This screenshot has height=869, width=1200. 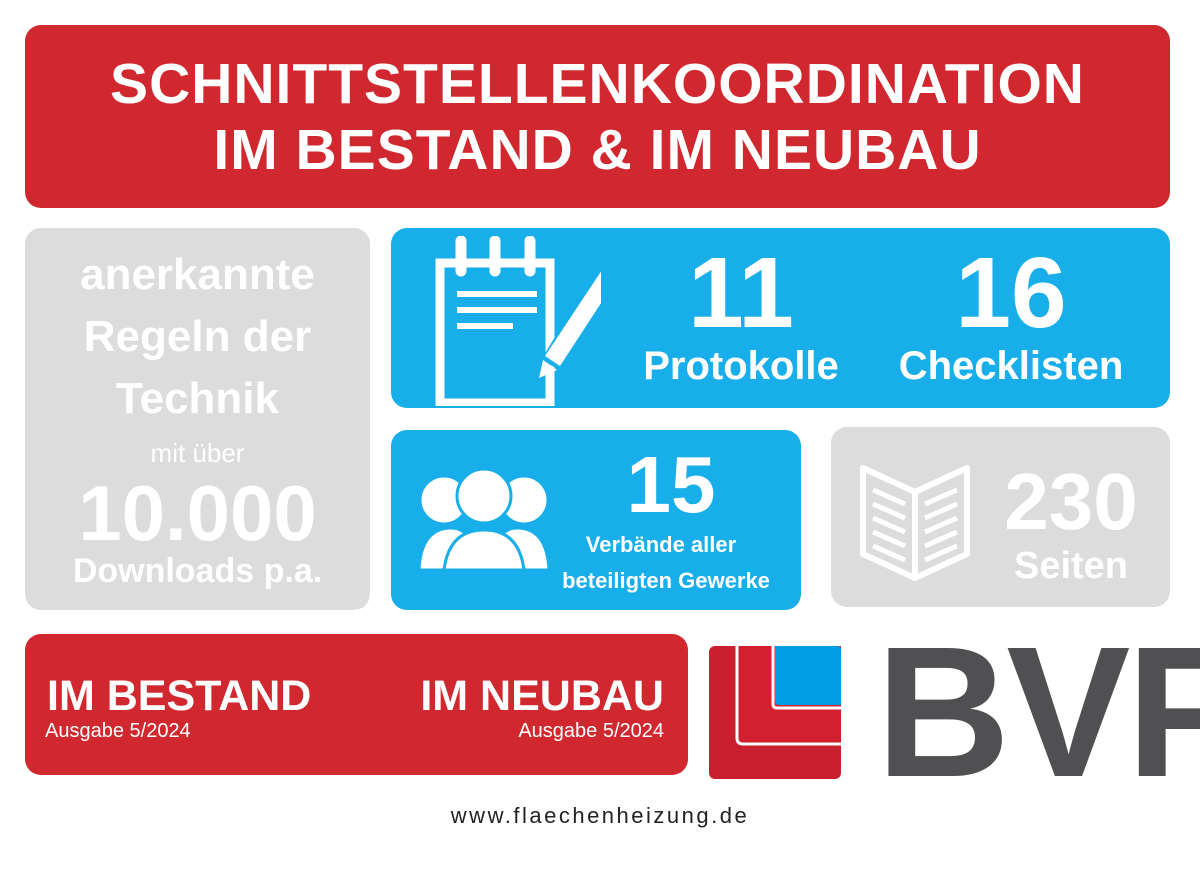 I want to click on verbaende-value: 15, so click(x=671, y=484).